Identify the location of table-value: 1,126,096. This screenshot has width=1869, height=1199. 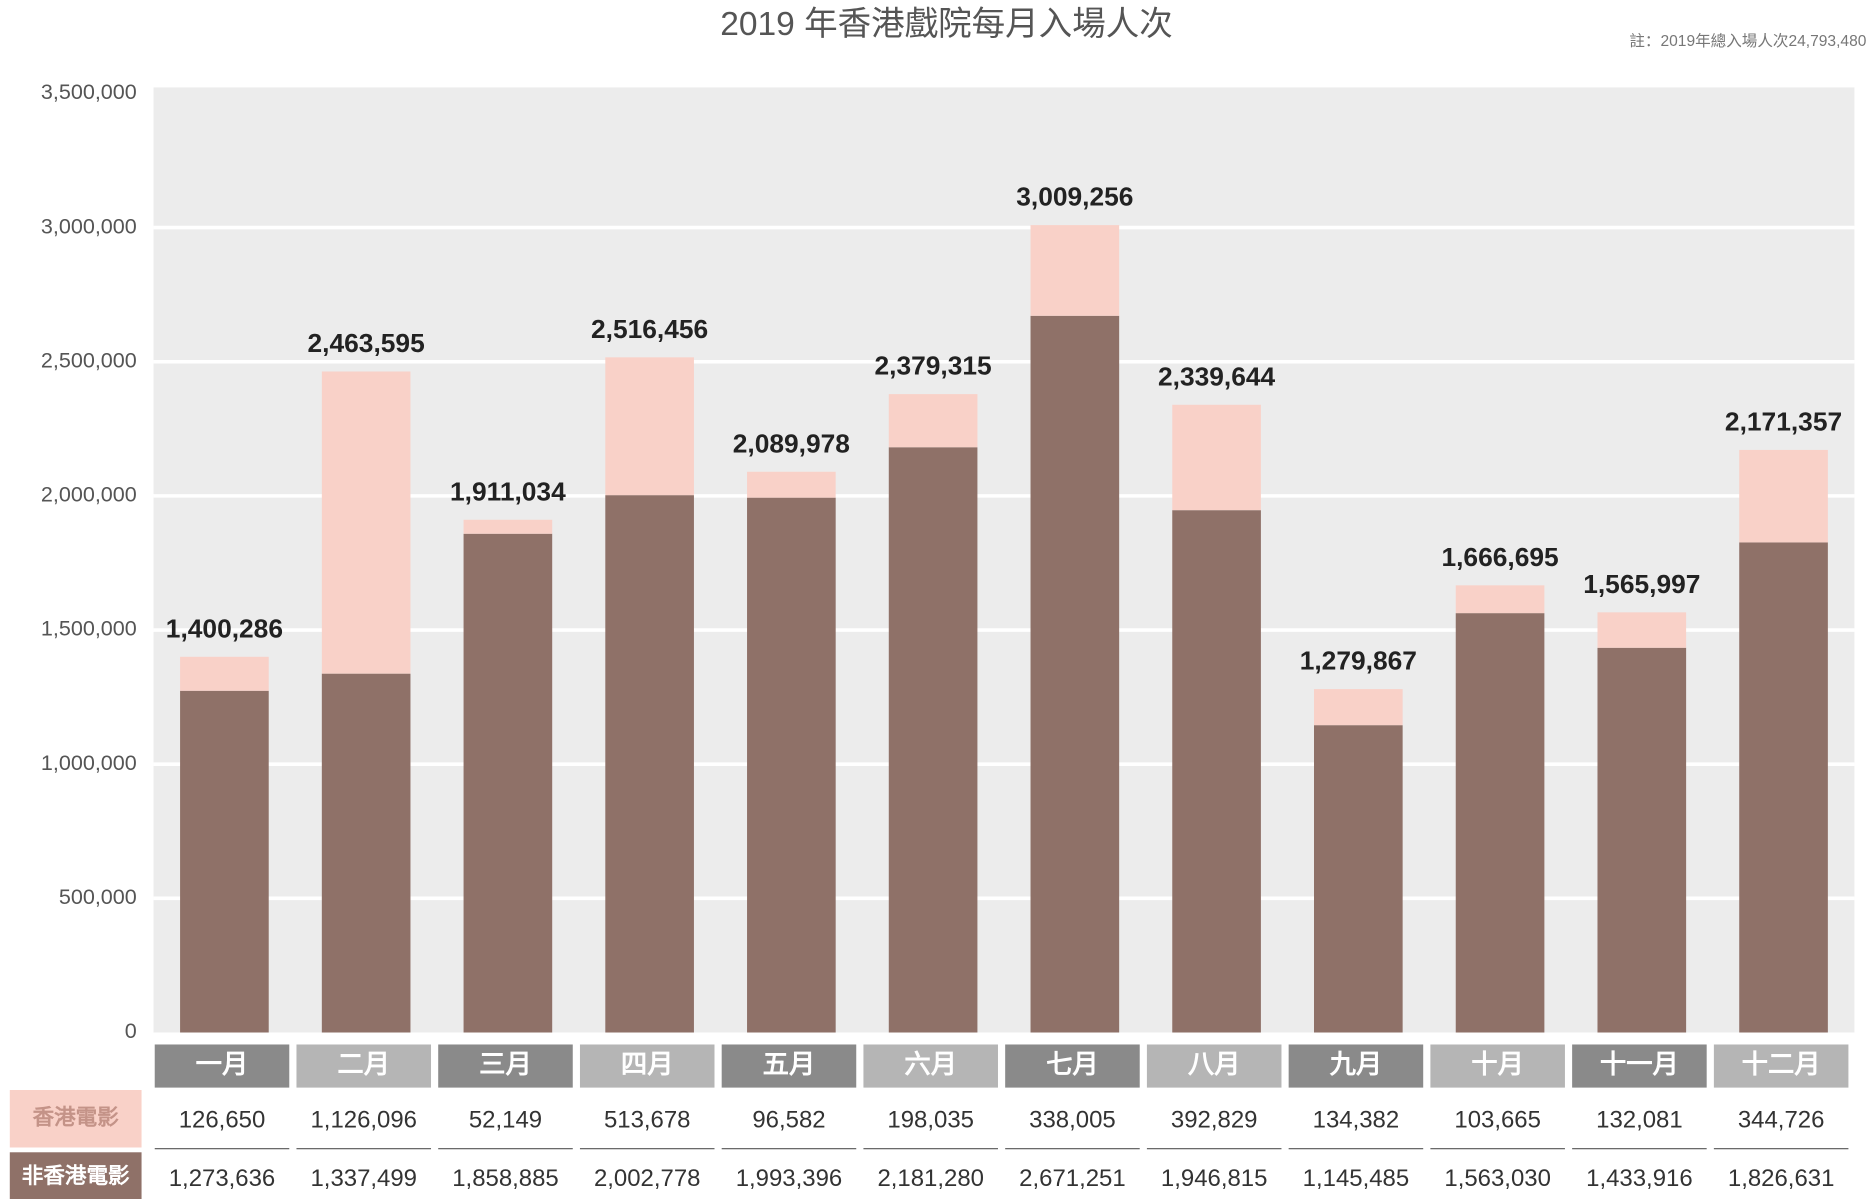
(363, 1119).